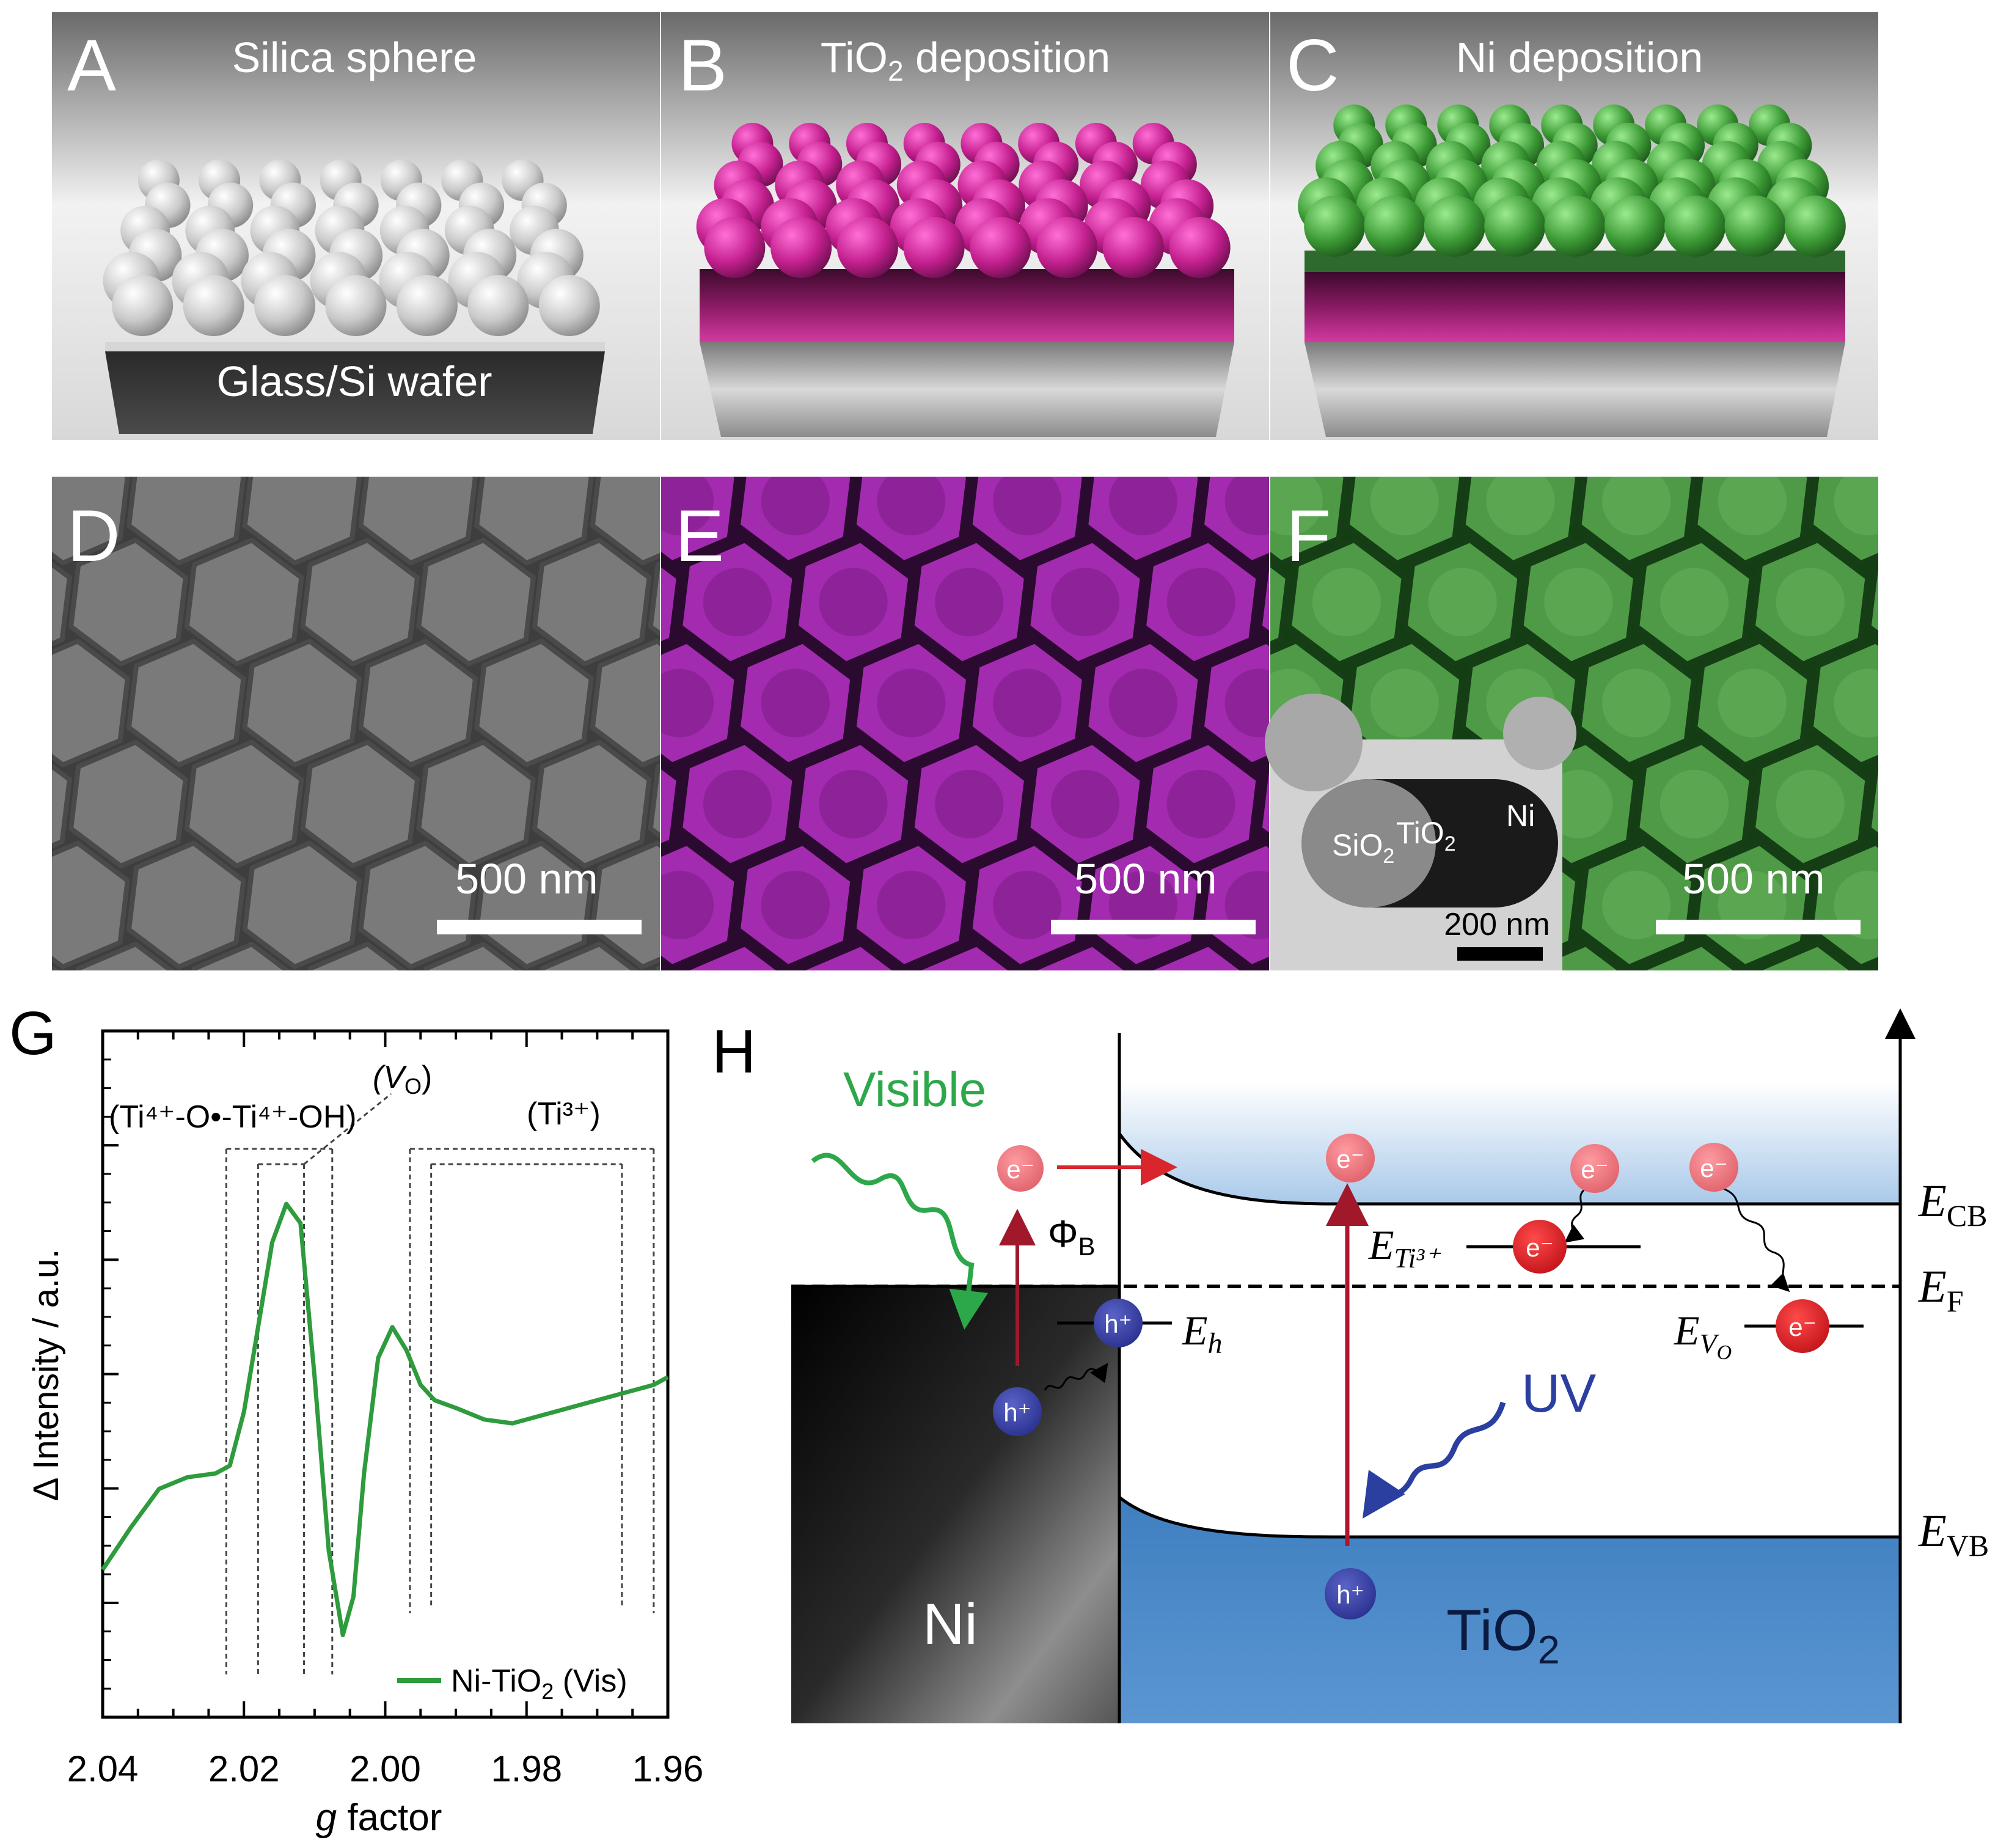  I want to click on tem-ni-label: Ni, so click(1520, 816).